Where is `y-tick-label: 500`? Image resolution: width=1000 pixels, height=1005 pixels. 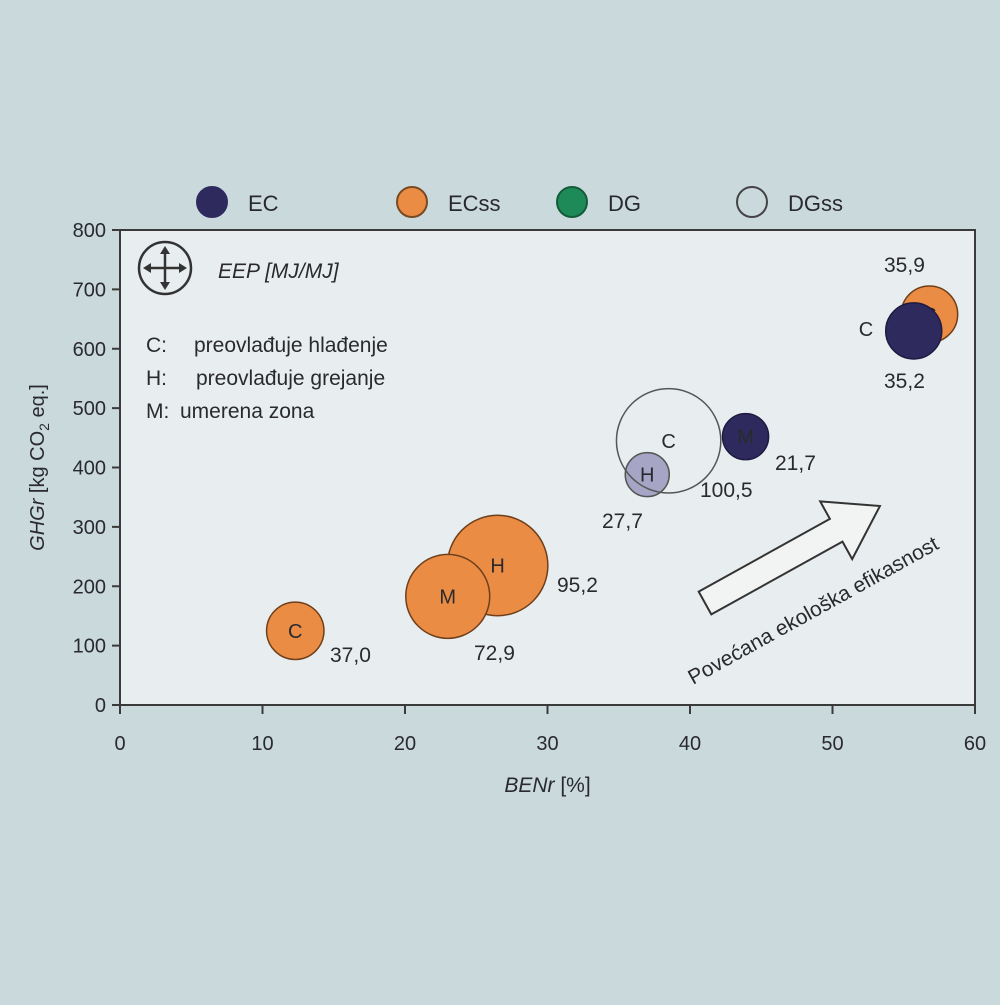
y-tick-label: 500 is located at coordinates (89, 409).